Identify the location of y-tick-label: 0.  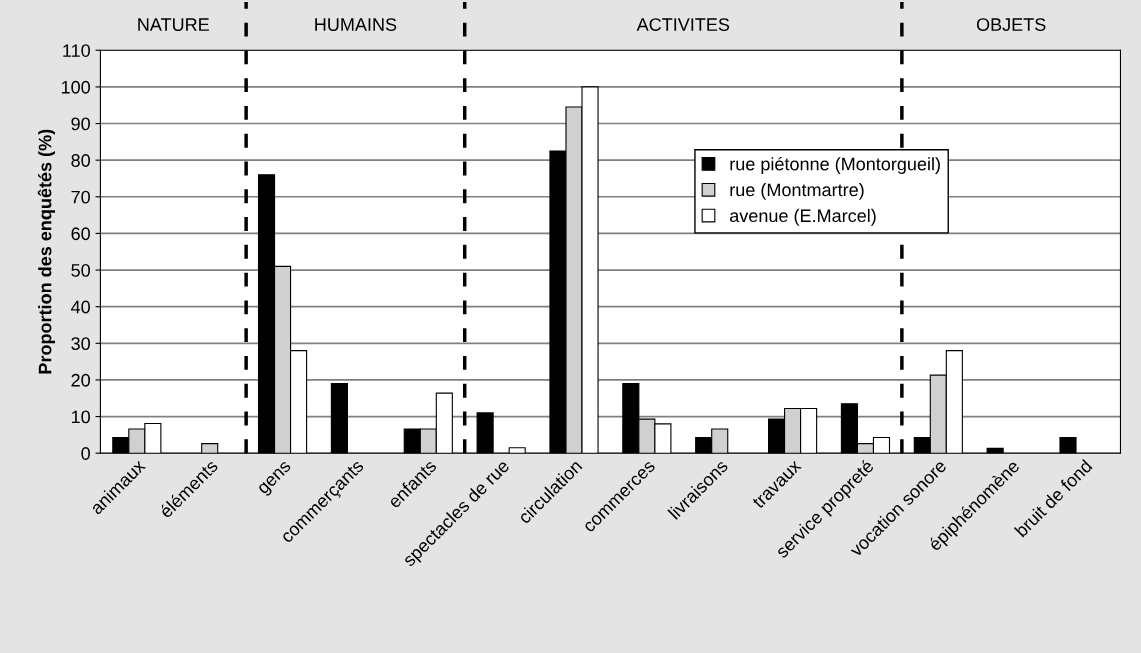
(85, 453).